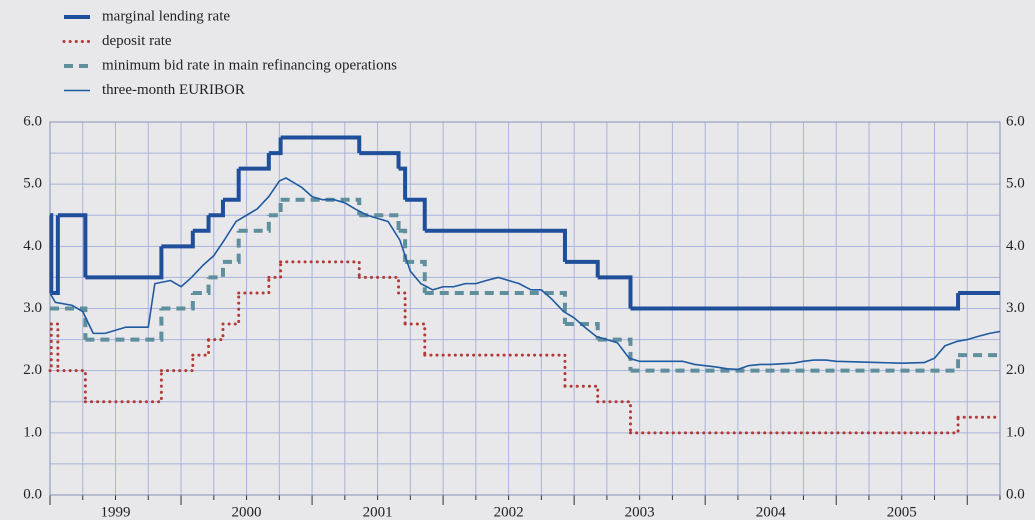 Image resolution: width=1035 pixels, height=520 pixels. What do you see at coordinates (137, 41) in the screenshot?
I see `legend-label: deposit rate` at bounding box center [137, 41].